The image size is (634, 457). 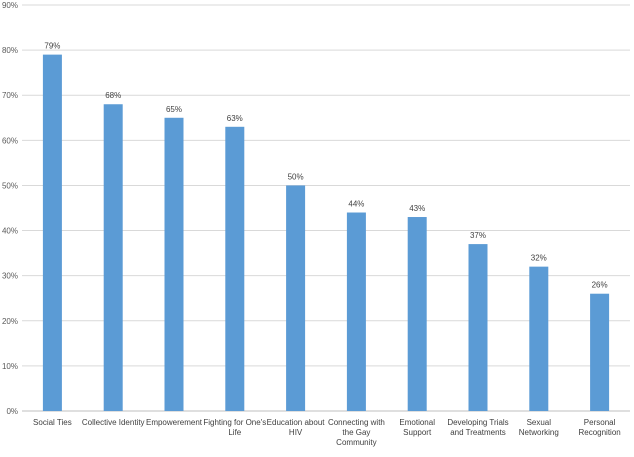 What do you see at coordinates (296, 427) in the screenshot?
I see `category-label: Education about HIV` at bounding box center [296, 427].